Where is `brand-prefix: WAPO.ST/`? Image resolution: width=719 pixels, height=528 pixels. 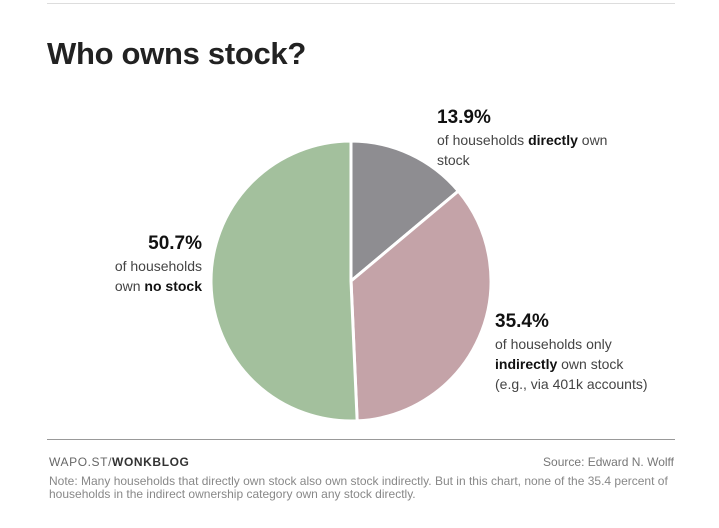 brand-prefix: WAPO.ST/ is located at coordinates (81, 462).